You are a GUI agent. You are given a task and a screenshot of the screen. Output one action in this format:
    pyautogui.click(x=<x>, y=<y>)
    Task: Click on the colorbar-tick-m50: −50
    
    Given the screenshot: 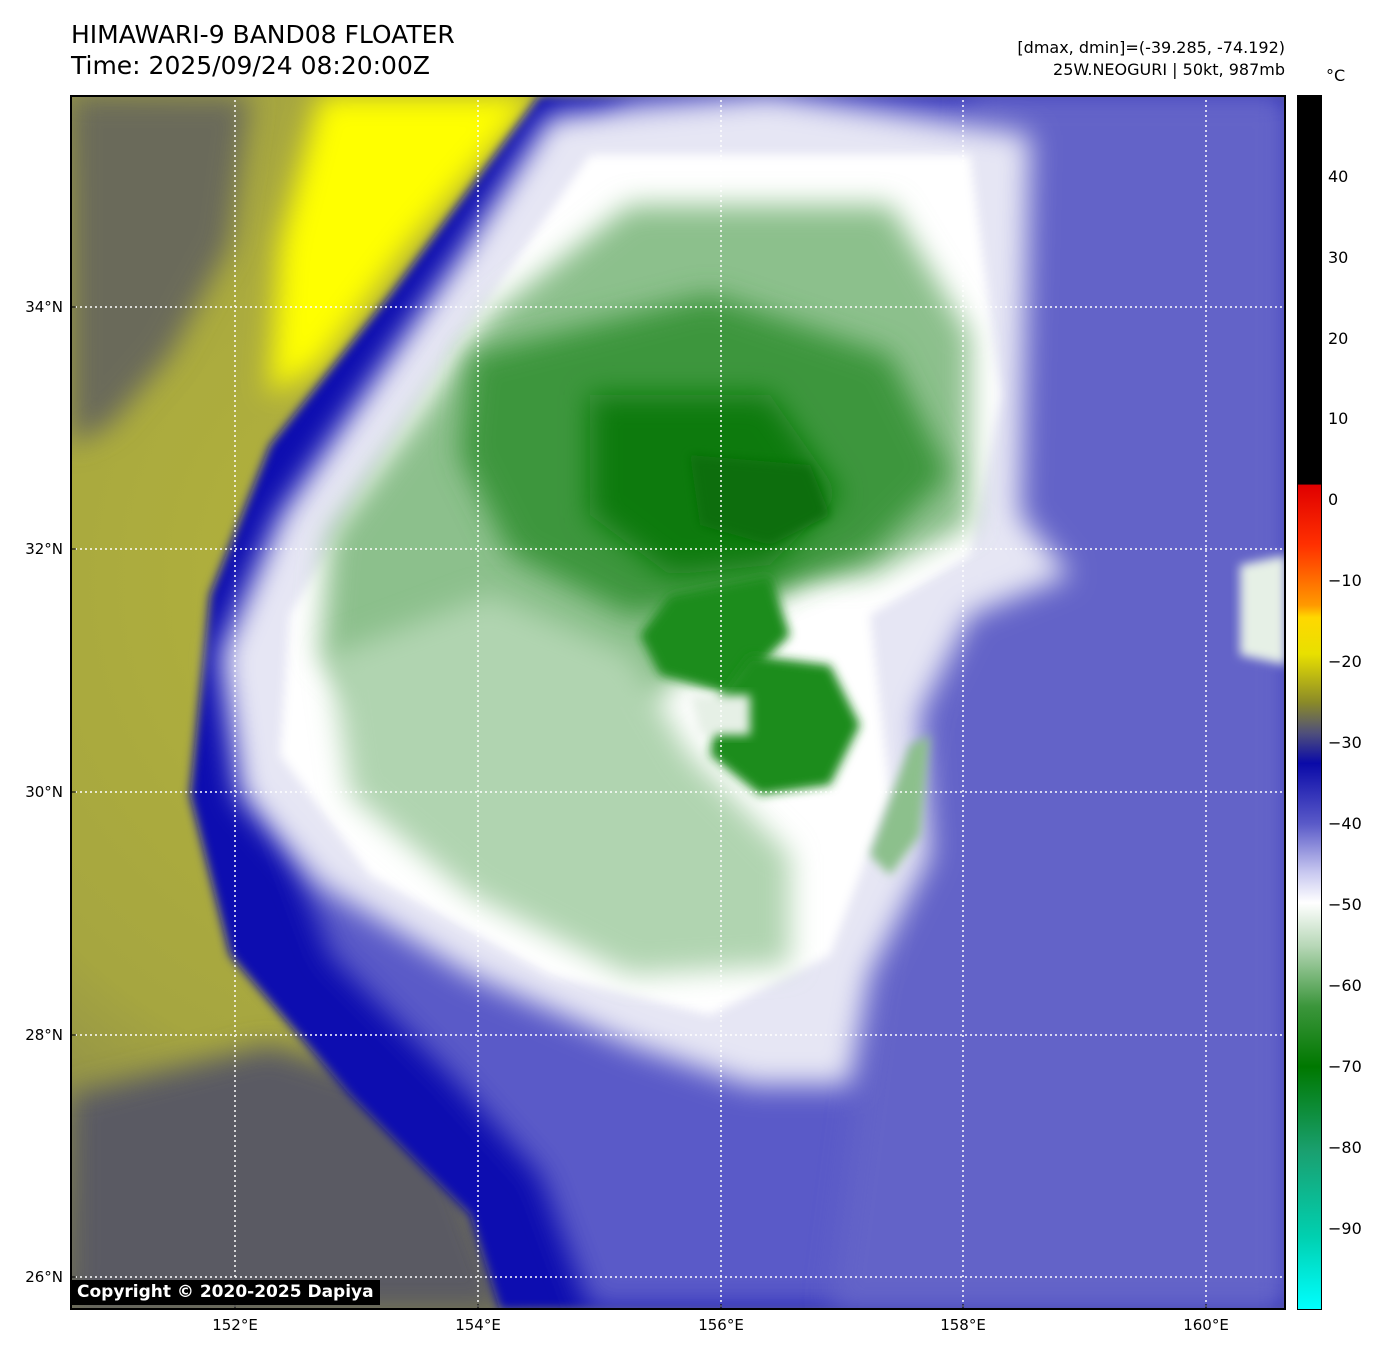 What is the action you would take?
    pyautogui.click(x=1345, y=904)
    